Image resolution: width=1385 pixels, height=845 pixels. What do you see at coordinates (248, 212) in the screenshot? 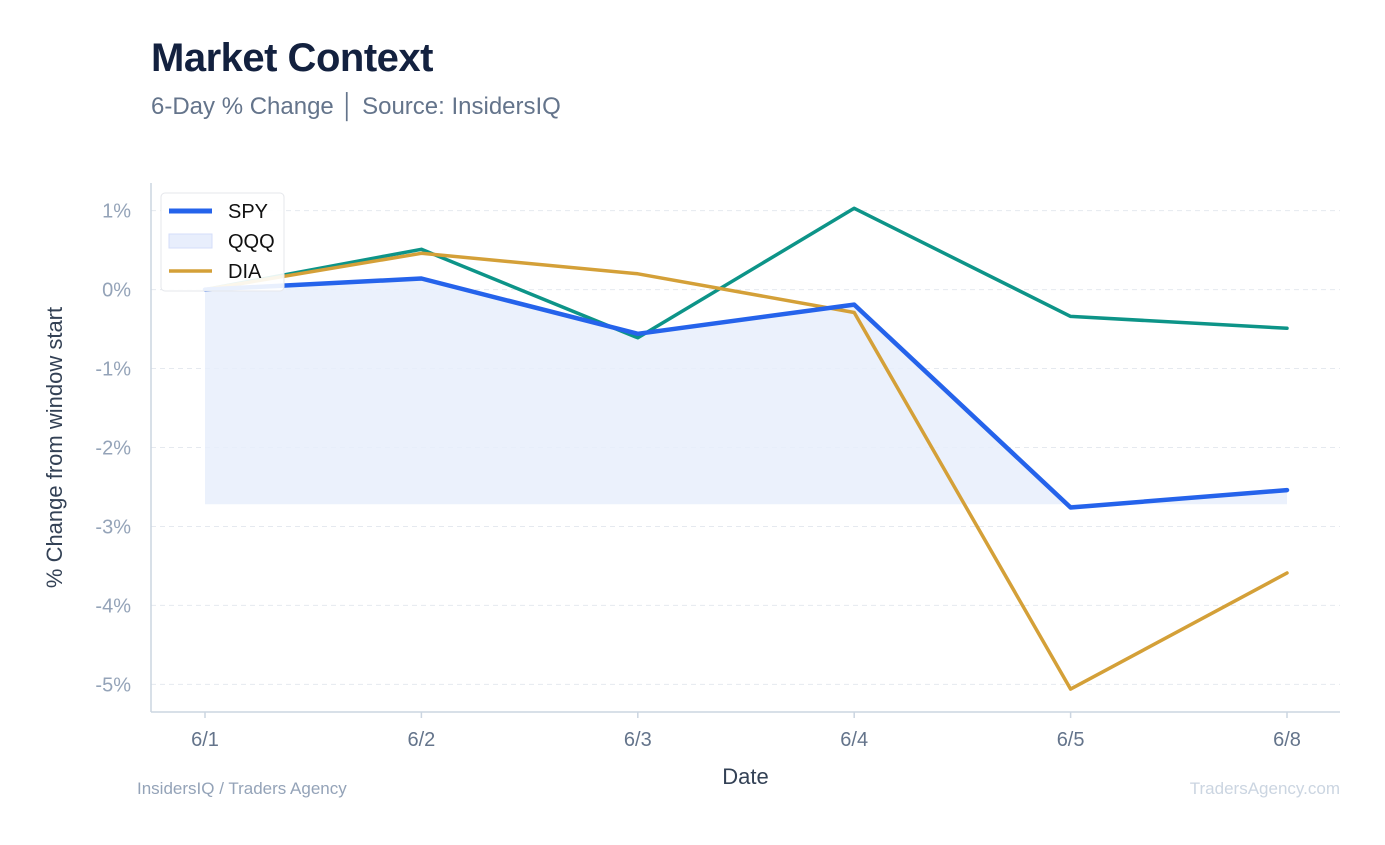
I see `legend-label-spy: SPY` at bounding box center [248, 212].